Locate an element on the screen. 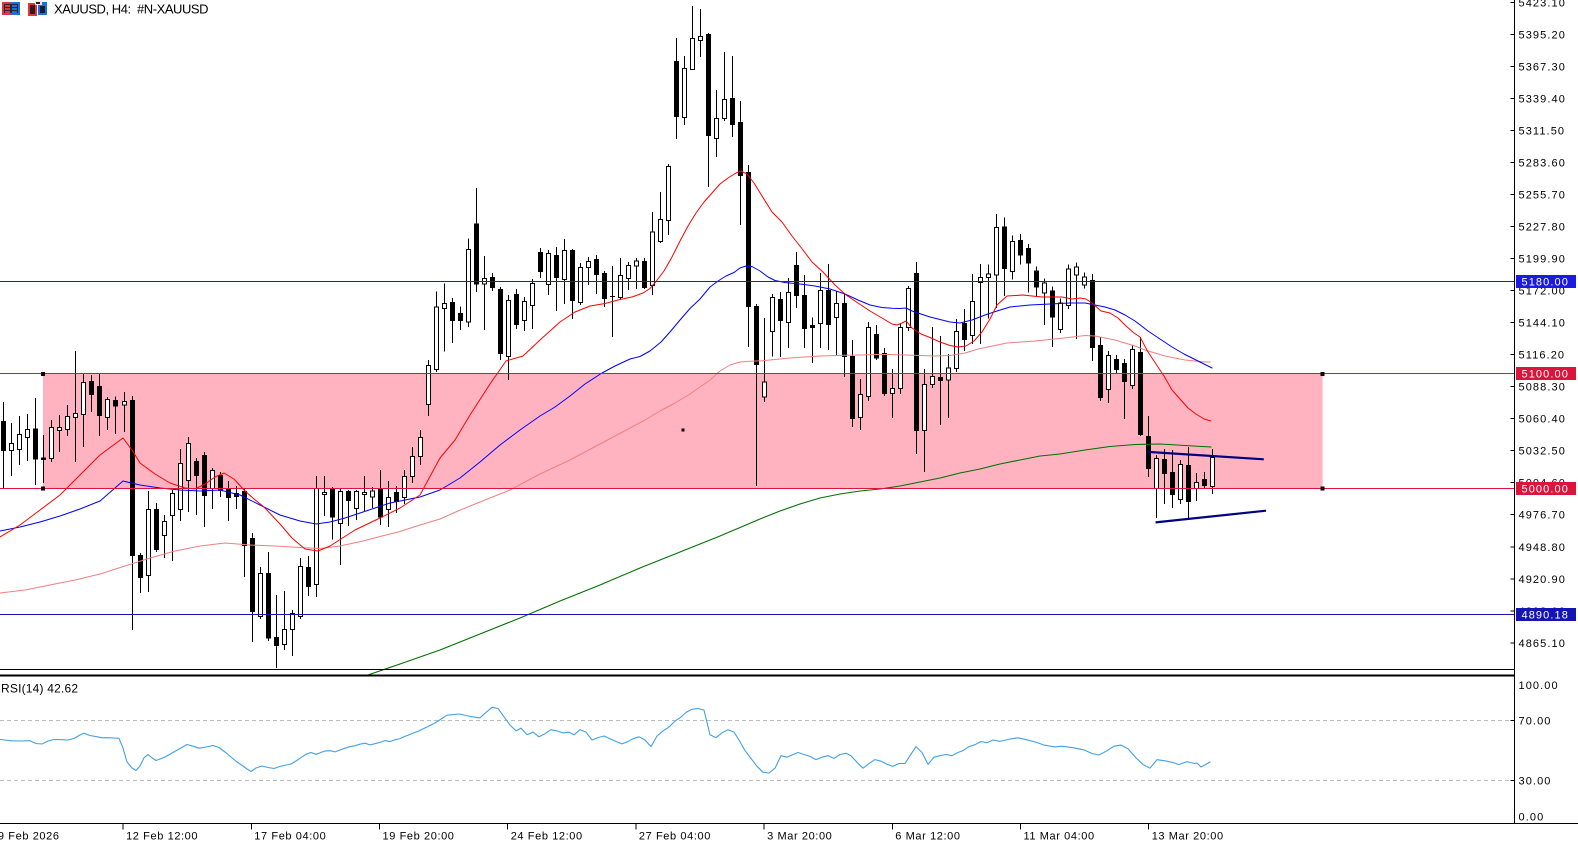 This screenshot has height=845, width=1578. svg-text: 27 Feb 04:00 is located at coordinates (675, 837).